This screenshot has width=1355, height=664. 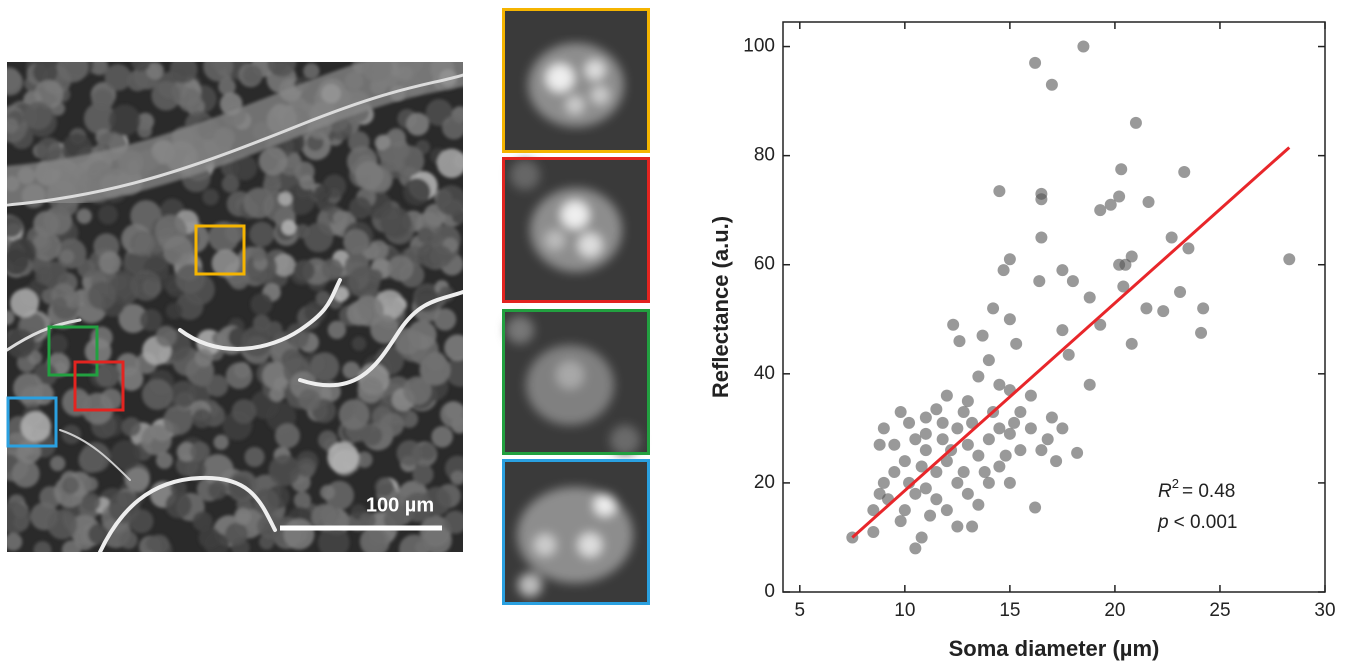 What do you see at coordinates (1196, 489) in the screenshot?
I see `annotation-r2: R2 = 0.48` at bounding box center [1196, 489].